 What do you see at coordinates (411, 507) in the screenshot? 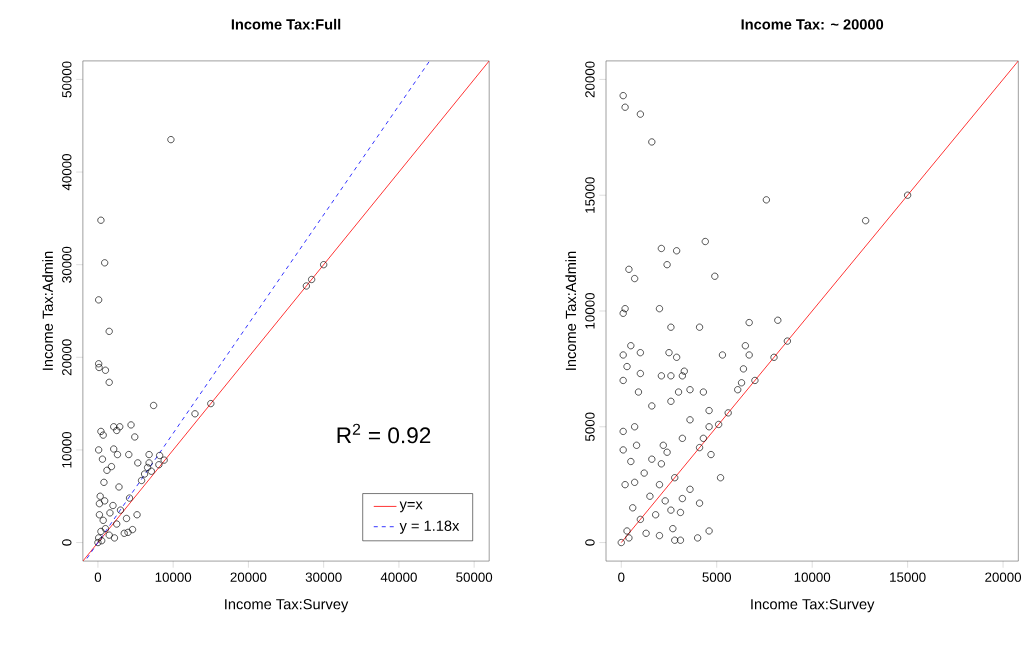
I see `legend-label: y=x` at bounding box center [411, 507].